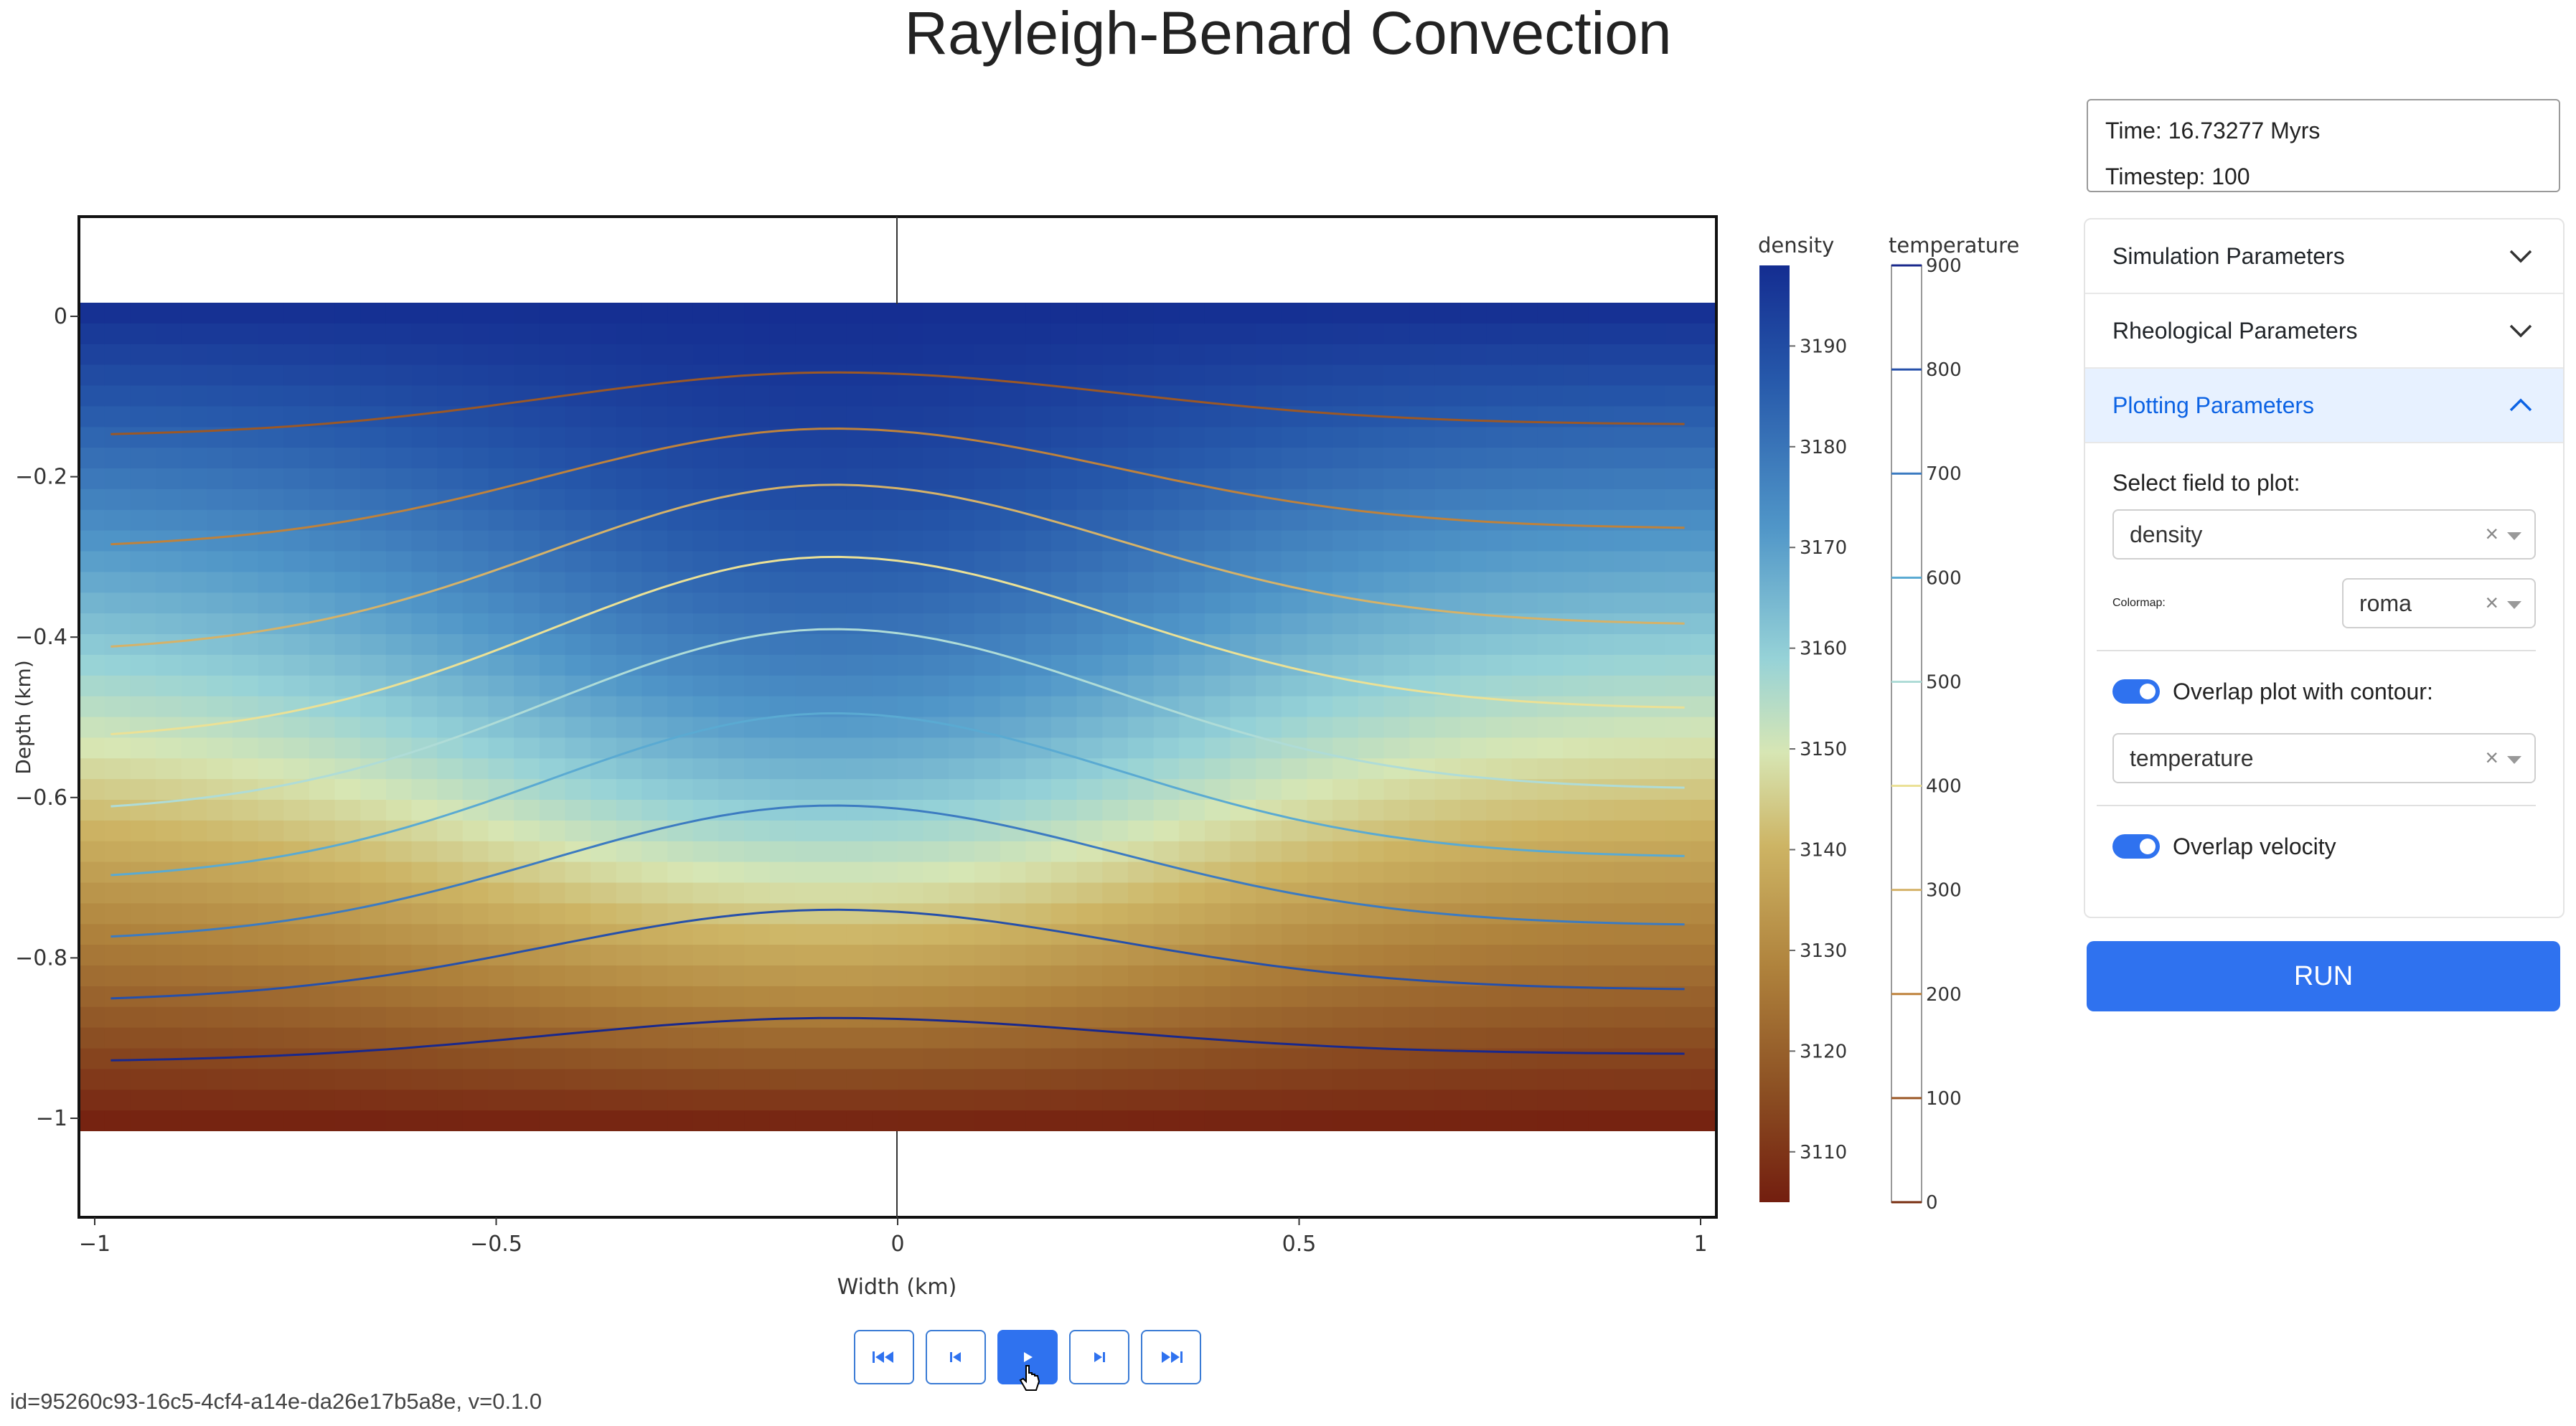 This screenshot has height=1426, width=2576. Describe the element at coordinates (2139, 603) in the screenshot. I see `colormap-label: Colormap:` at that location.